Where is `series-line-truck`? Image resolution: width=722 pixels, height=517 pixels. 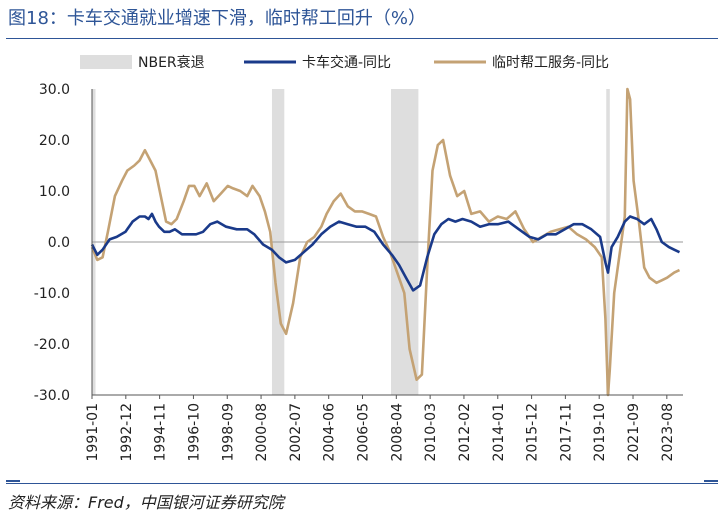 series-line-truck is located at coordinates (385, 252).